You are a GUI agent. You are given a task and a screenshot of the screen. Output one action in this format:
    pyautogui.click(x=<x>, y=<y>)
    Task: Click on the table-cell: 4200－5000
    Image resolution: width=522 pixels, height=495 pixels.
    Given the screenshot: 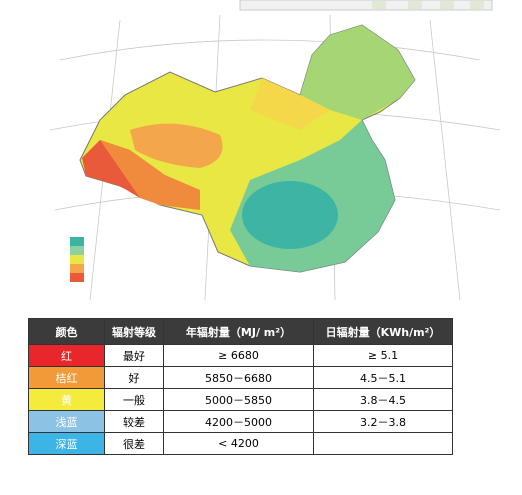 What is the action you would take?
    pyautogui.click(x=238, y=421)
    